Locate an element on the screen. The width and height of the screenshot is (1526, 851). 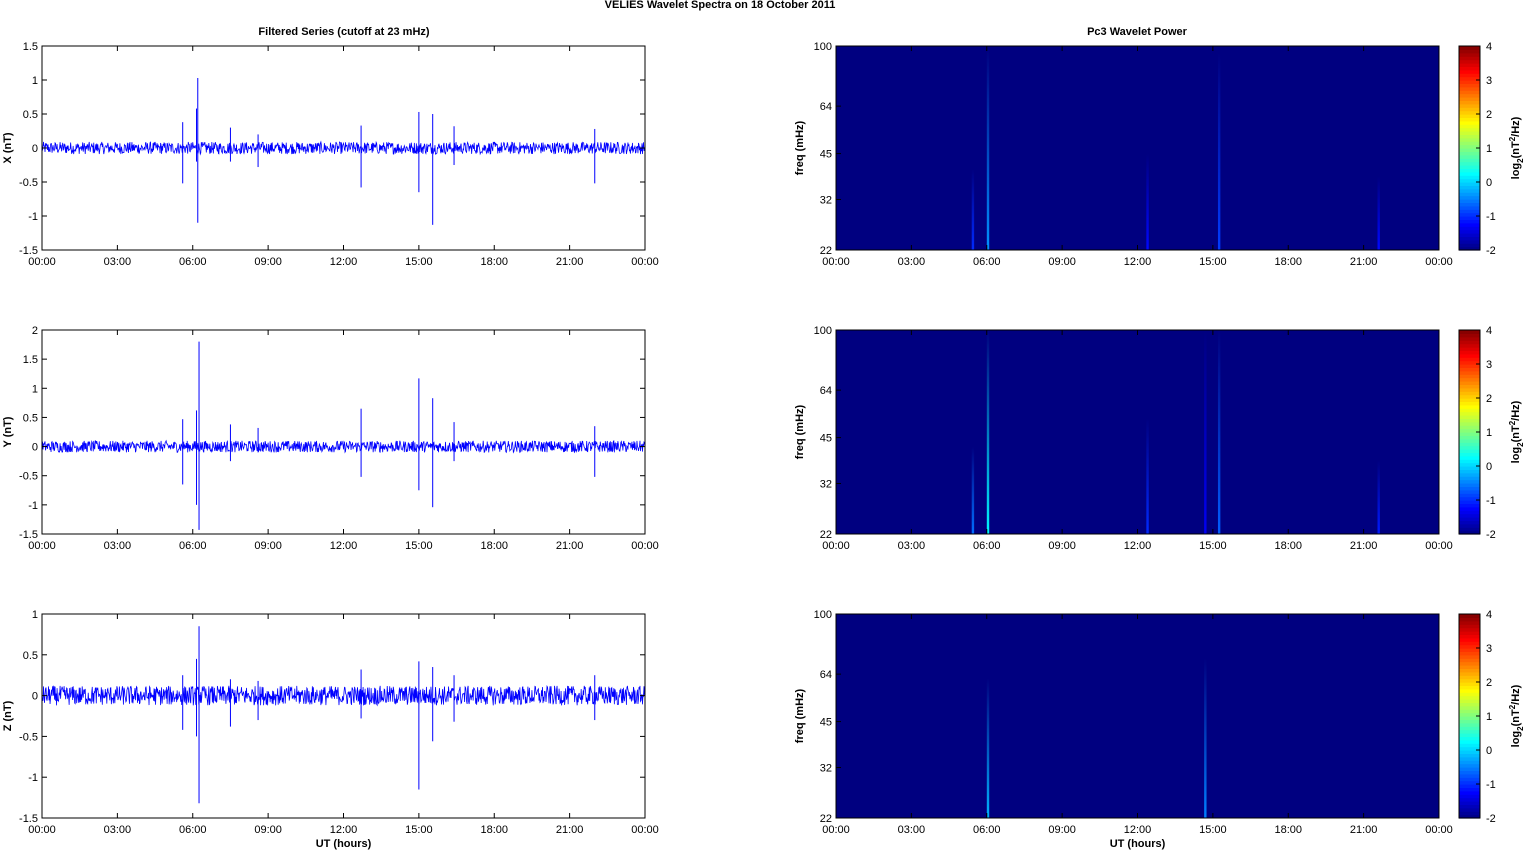
series-z-ytick-label: -1.5 is located at coordinates (28, 819).